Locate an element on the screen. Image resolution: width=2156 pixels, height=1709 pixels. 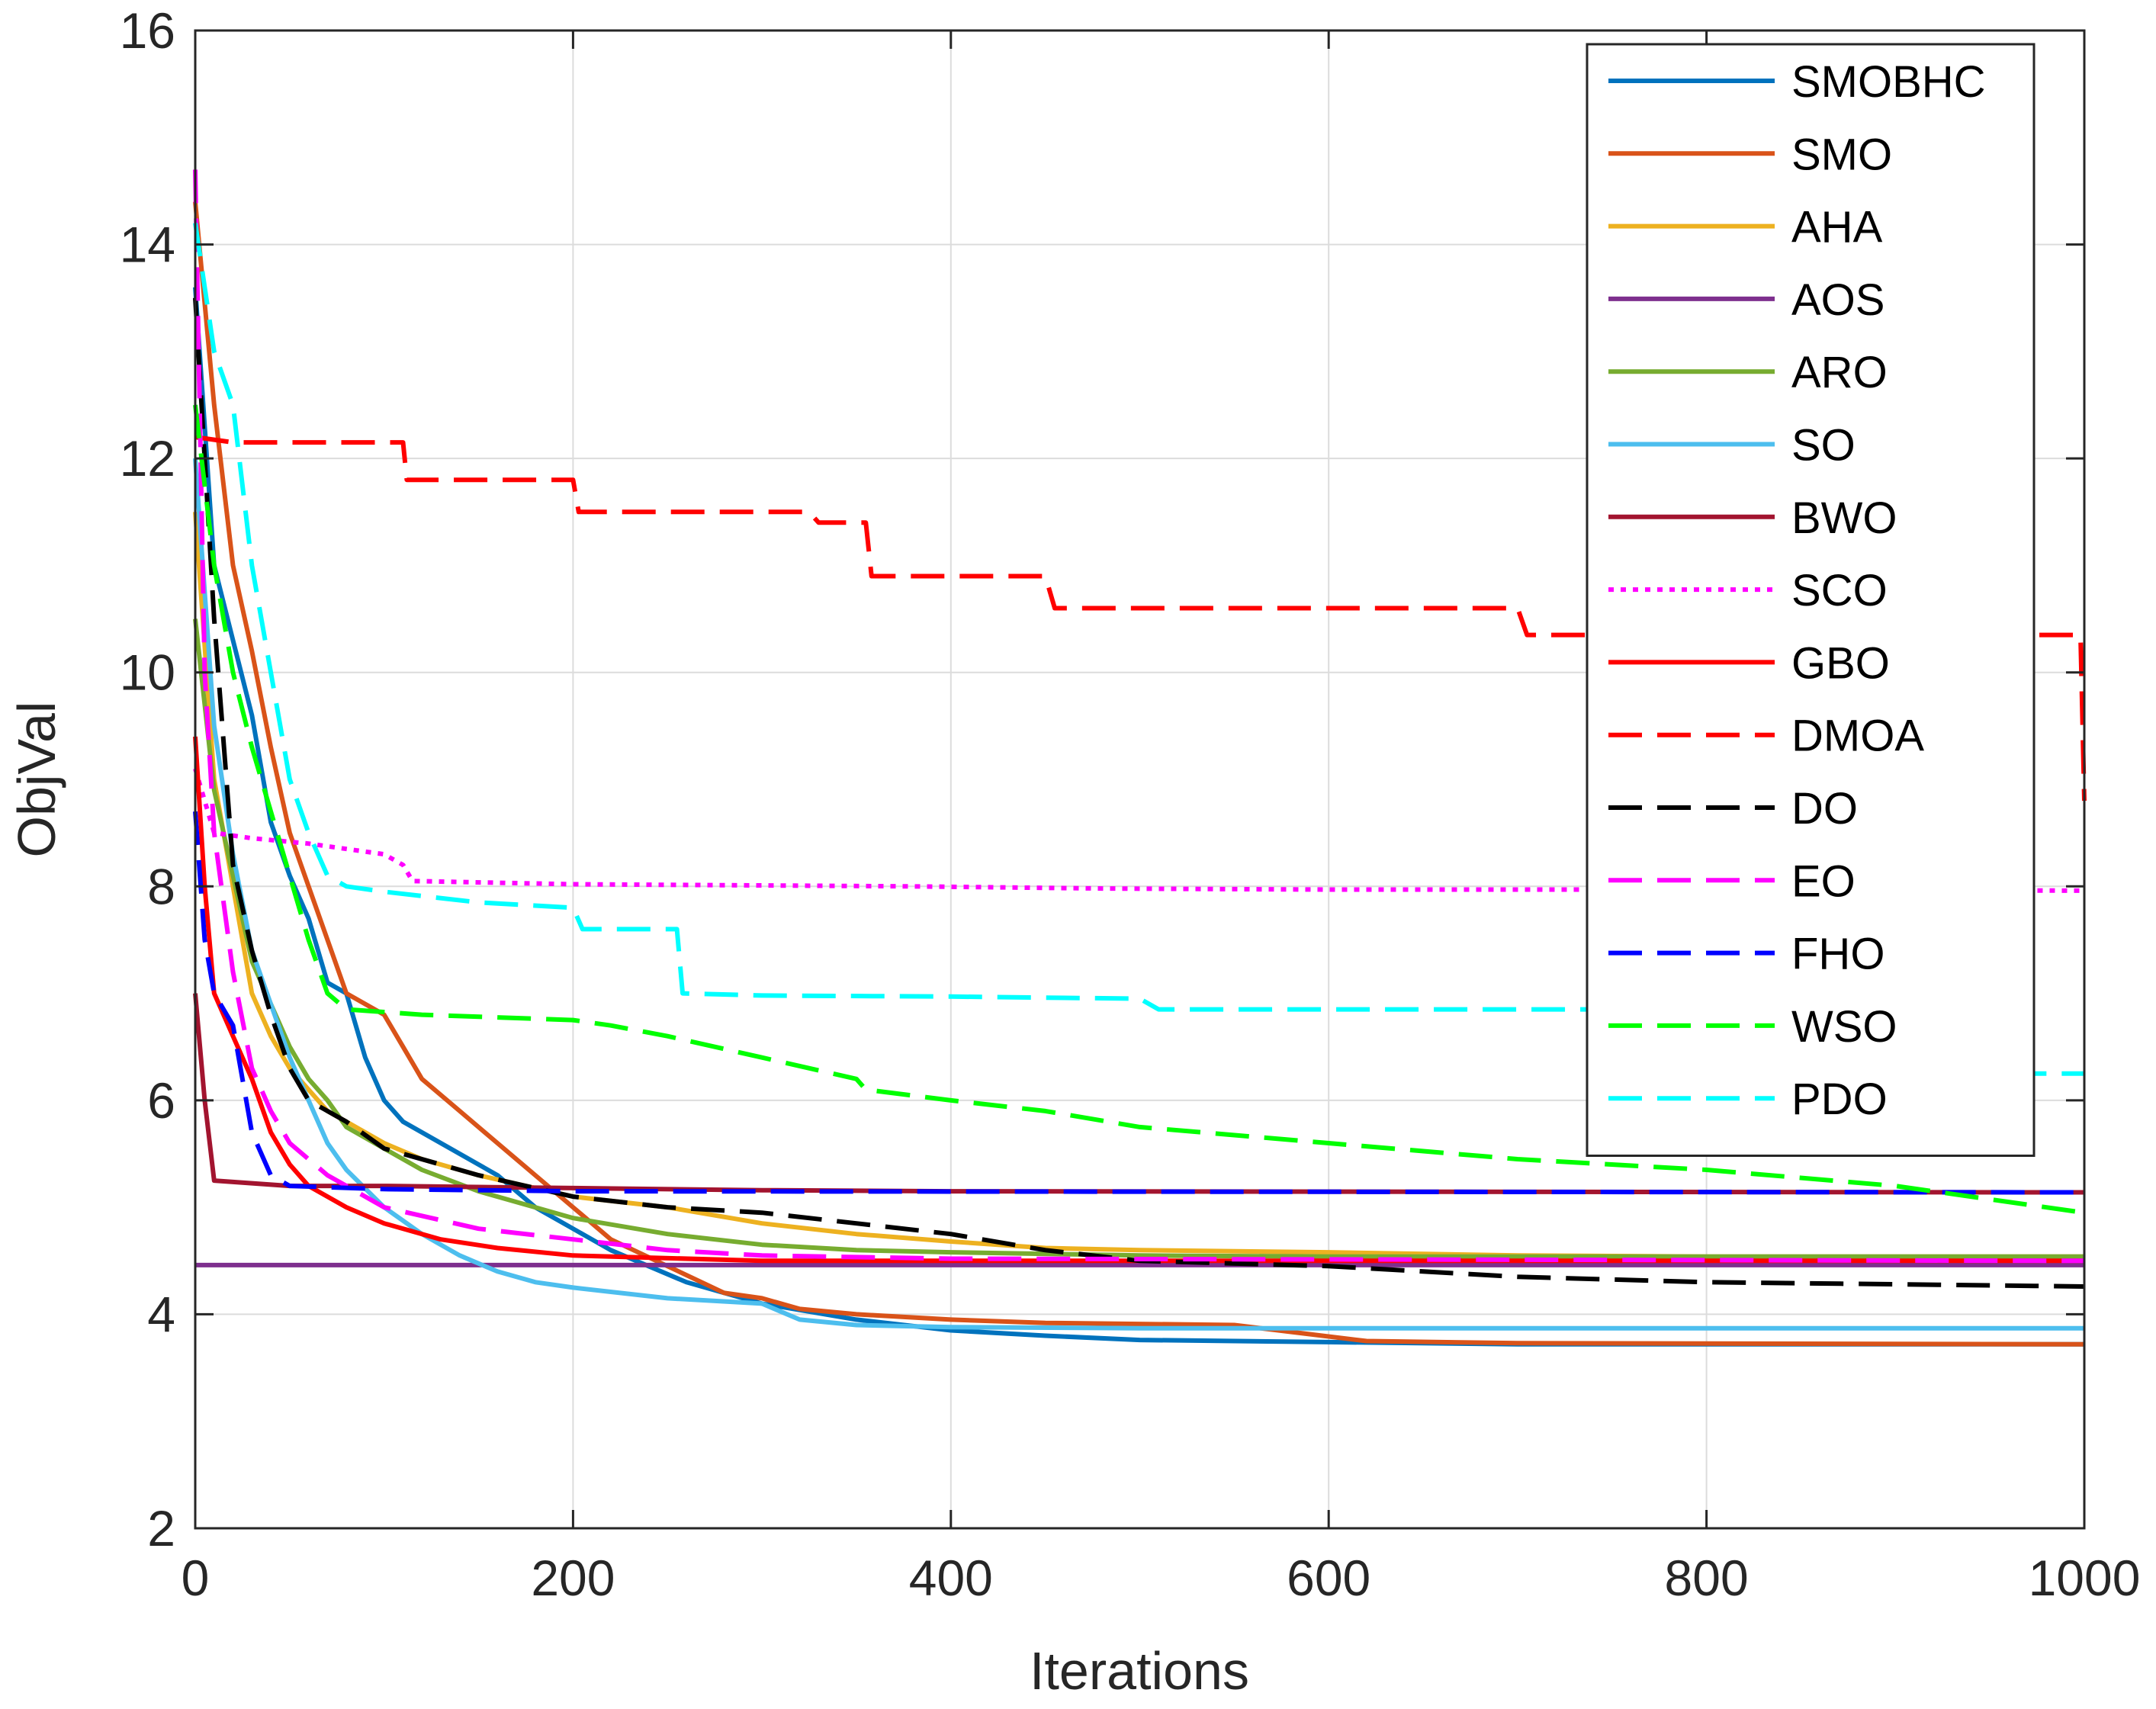
legend-label-smobhc: SMOBHC is located at coordinates (1888, 82).